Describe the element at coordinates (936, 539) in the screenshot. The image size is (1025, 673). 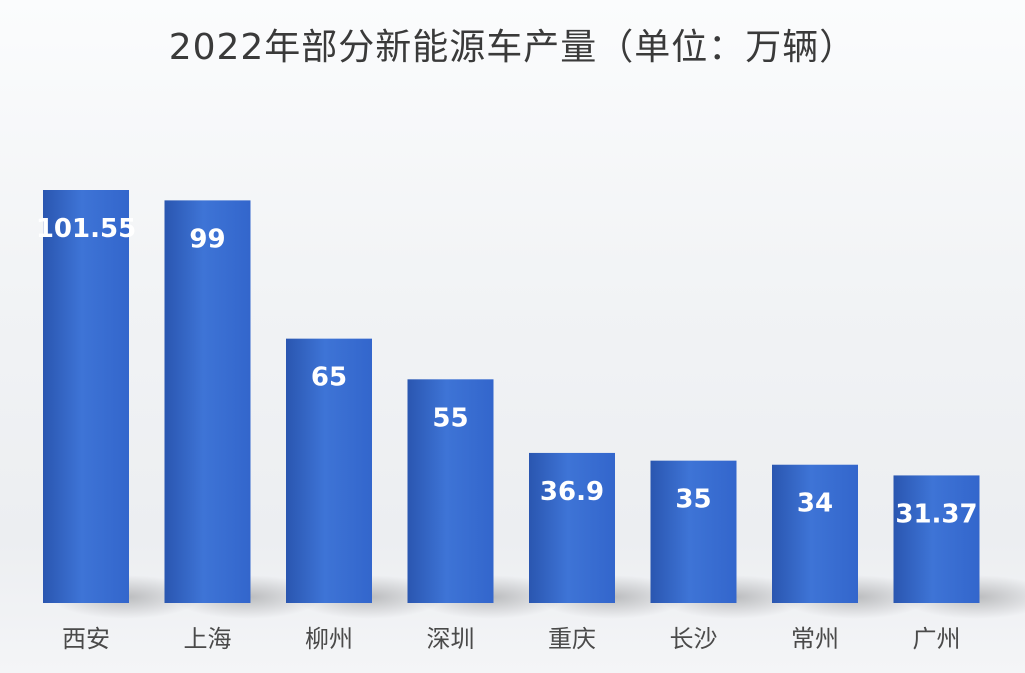
I see `bar-广州` at that location.